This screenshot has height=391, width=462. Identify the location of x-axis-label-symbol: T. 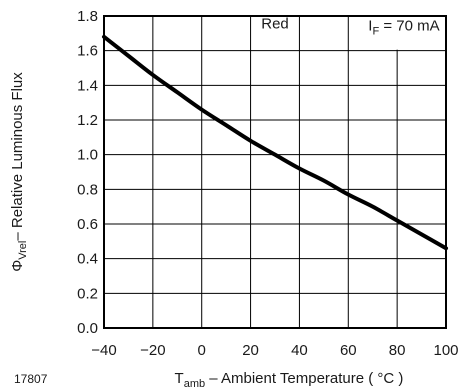
(179, 378).